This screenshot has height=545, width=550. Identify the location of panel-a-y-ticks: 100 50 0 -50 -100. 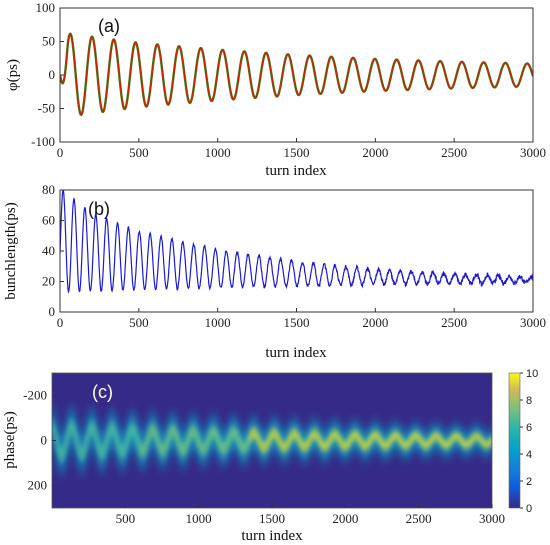
(47, 74).